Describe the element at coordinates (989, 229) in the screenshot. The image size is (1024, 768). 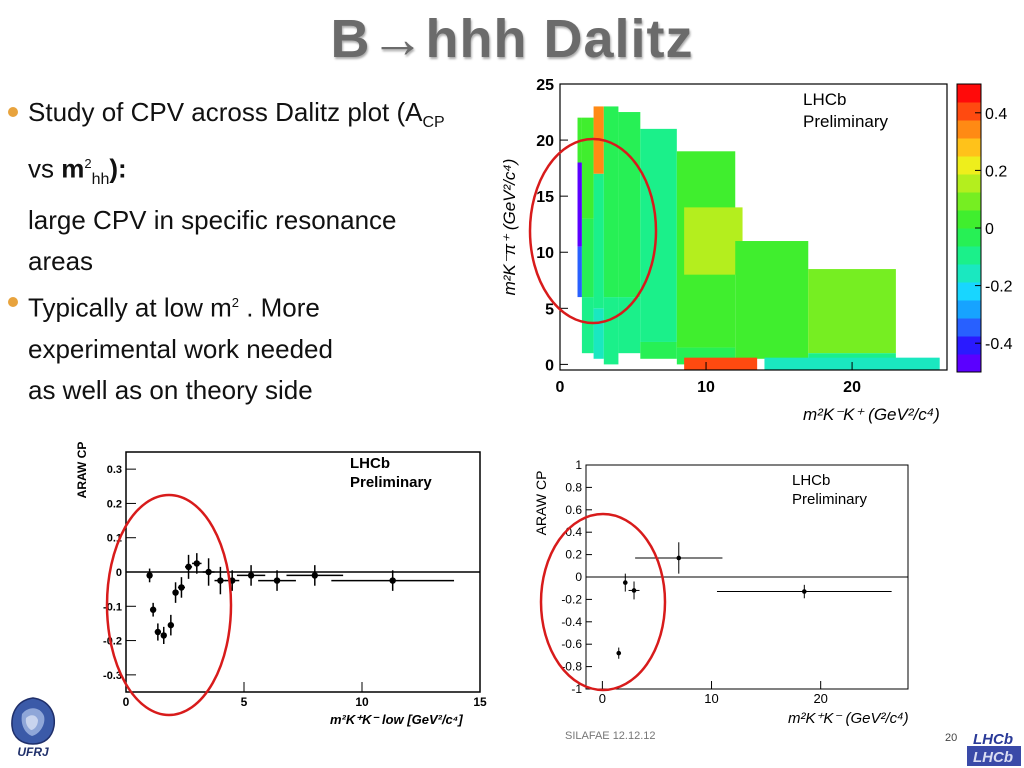
I see `colorbar-tick-label: 0` at that location.